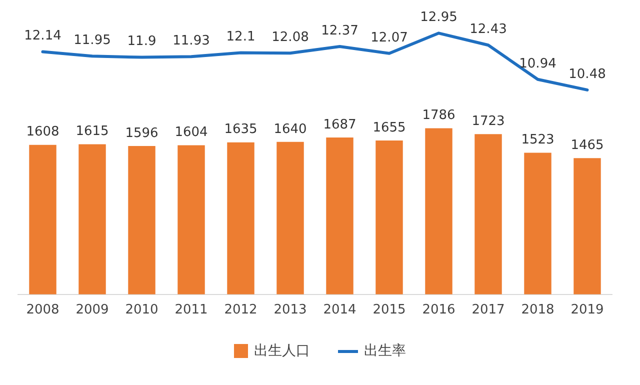 The image size is (640, 385). Describe the element at coordinates (488, 310) in the screenshot. I see `x-tick-label: 2017` at that location.